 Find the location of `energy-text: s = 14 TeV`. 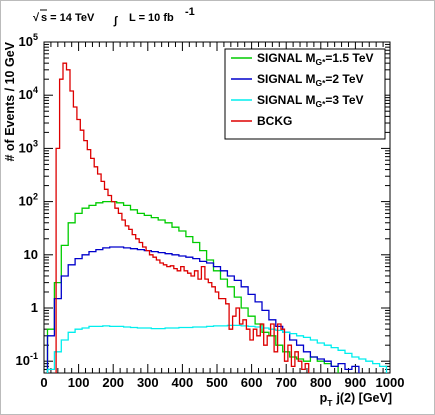

energy-text: s = 14 TeV is located at coordinates (68, 18).